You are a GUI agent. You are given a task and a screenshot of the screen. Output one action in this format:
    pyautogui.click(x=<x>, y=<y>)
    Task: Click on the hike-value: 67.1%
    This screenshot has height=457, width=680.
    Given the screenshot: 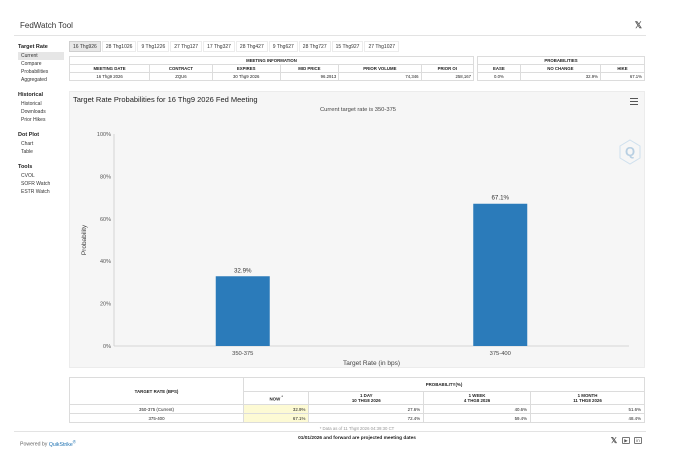 What is the action you would take?
    pyautogui.click(x=622, y=76)
    